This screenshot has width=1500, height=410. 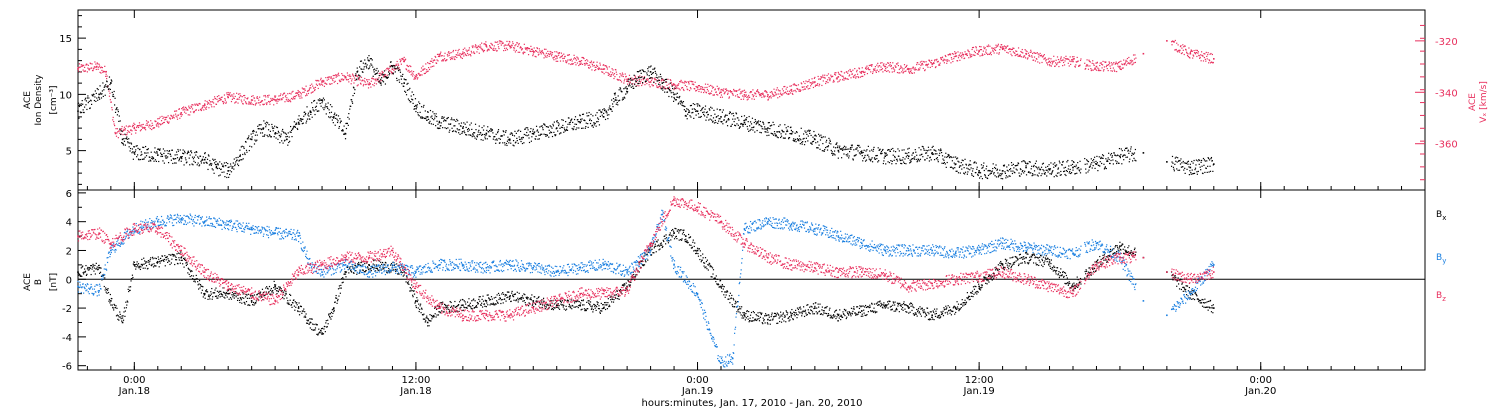 I want to click on velocity-point, so click(x=721, y=92).